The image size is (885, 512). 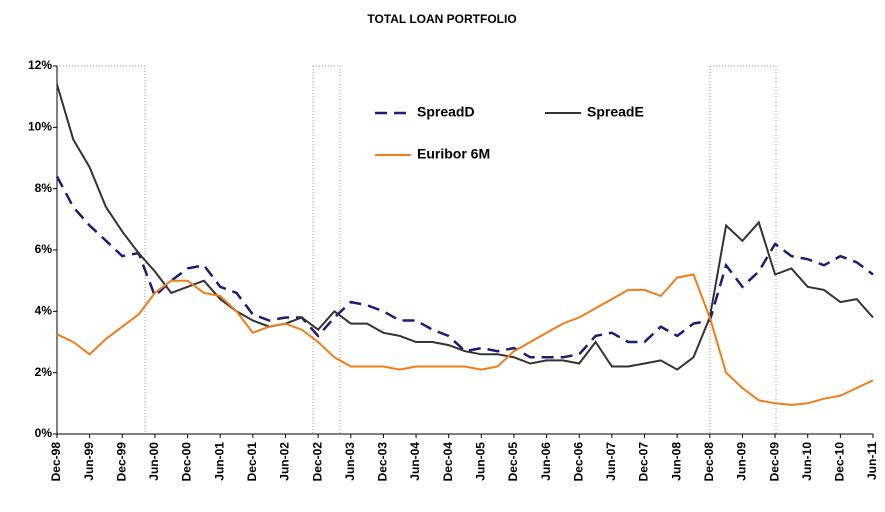 I want to click on legend-label: Euribor 6M, so click(x=453, y=154).